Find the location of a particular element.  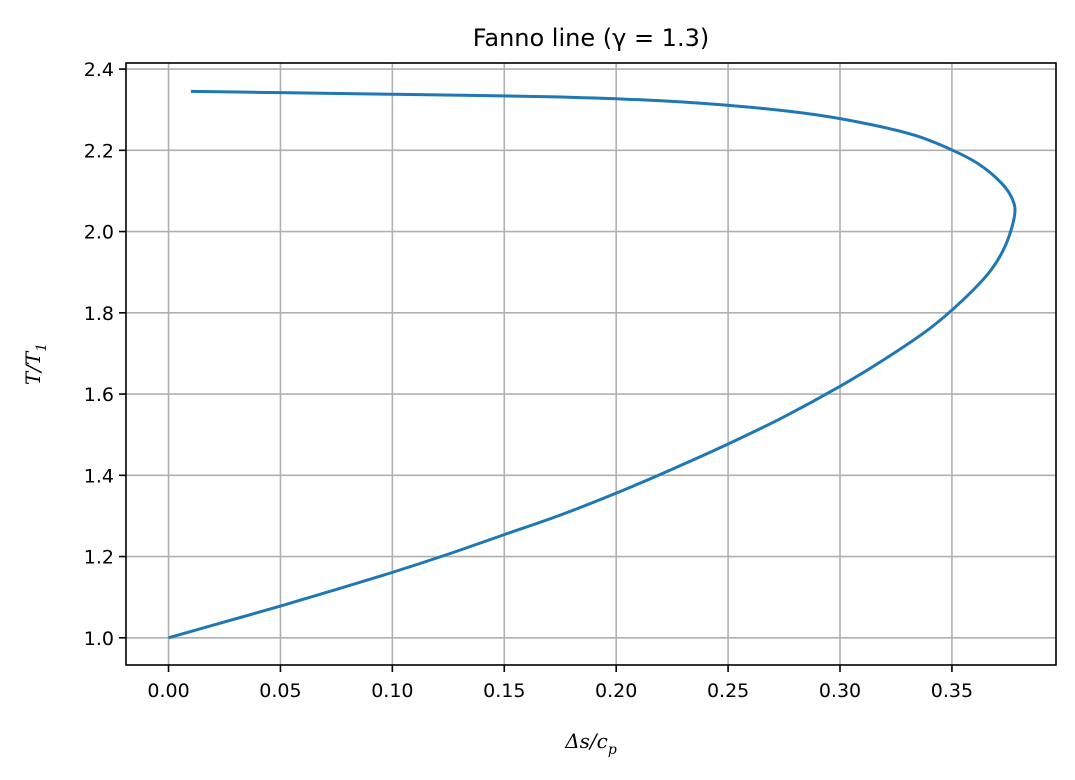

y-tick-label: 1.2 is located at coordinates (99, 558).